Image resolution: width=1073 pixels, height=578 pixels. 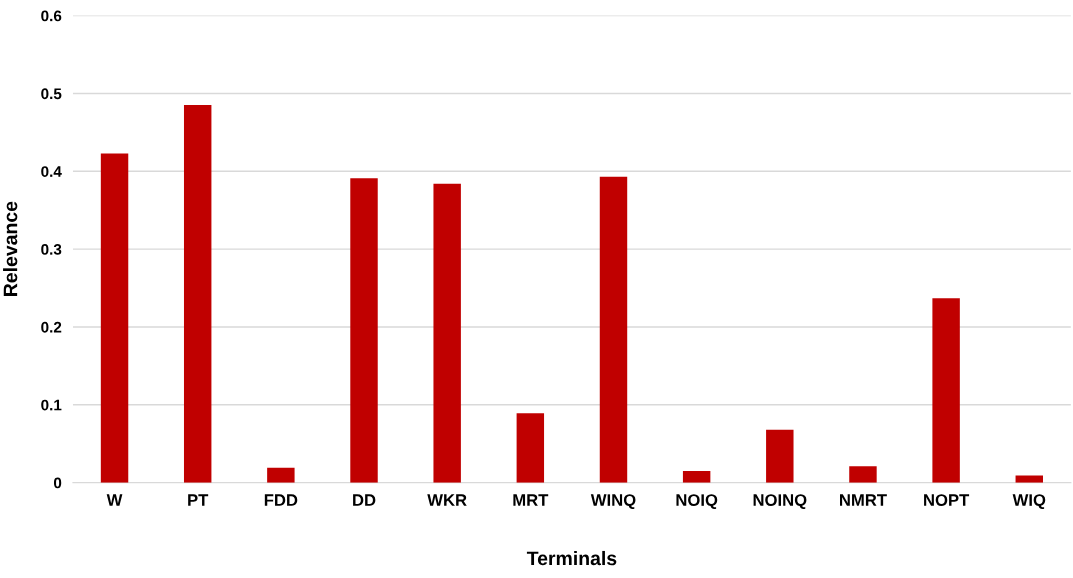 I want to click on x-tick-label: WIQ, so click(x=1029, y=502).